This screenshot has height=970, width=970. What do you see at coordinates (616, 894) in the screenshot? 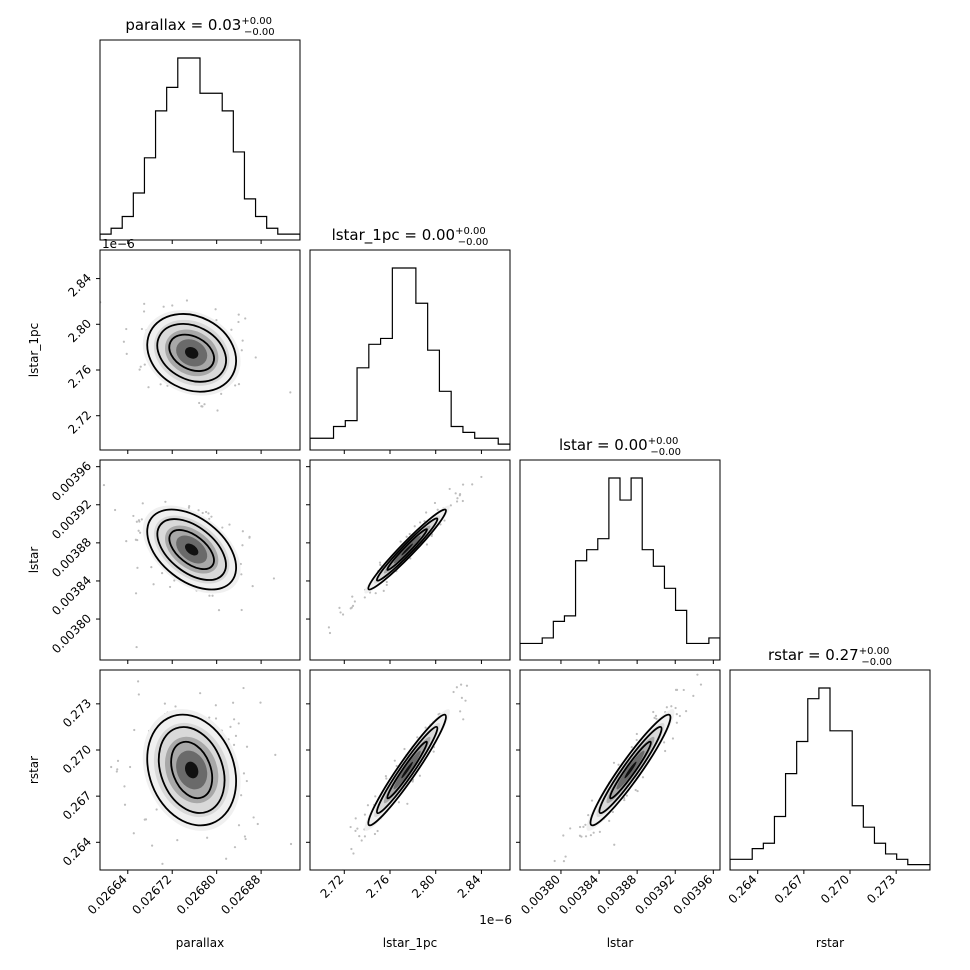
I see `xtick-label-lstar: 0.00388` at bounding box center [616, 894].